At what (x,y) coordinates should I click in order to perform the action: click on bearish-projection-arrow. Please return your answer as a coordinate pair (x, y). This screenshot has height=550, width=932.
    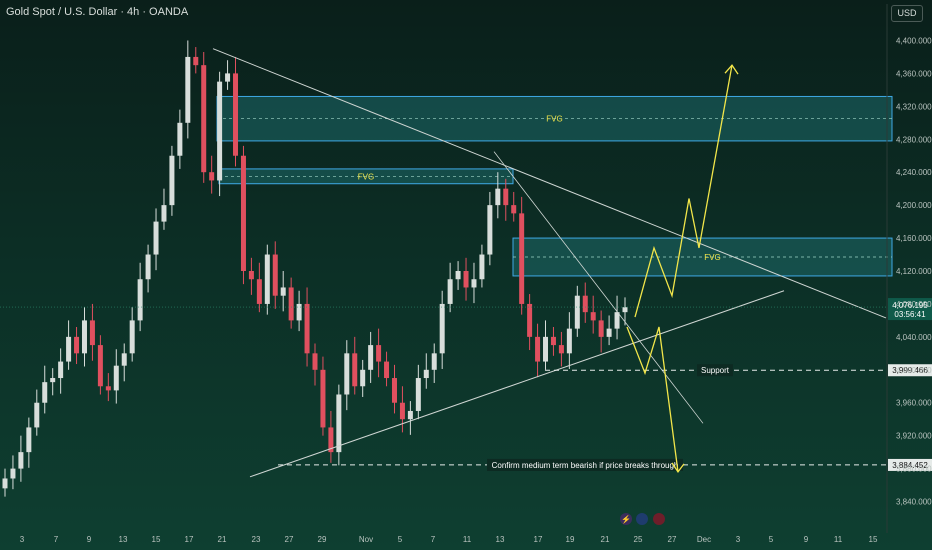
    Looking at the image, I should click on (652, 399).